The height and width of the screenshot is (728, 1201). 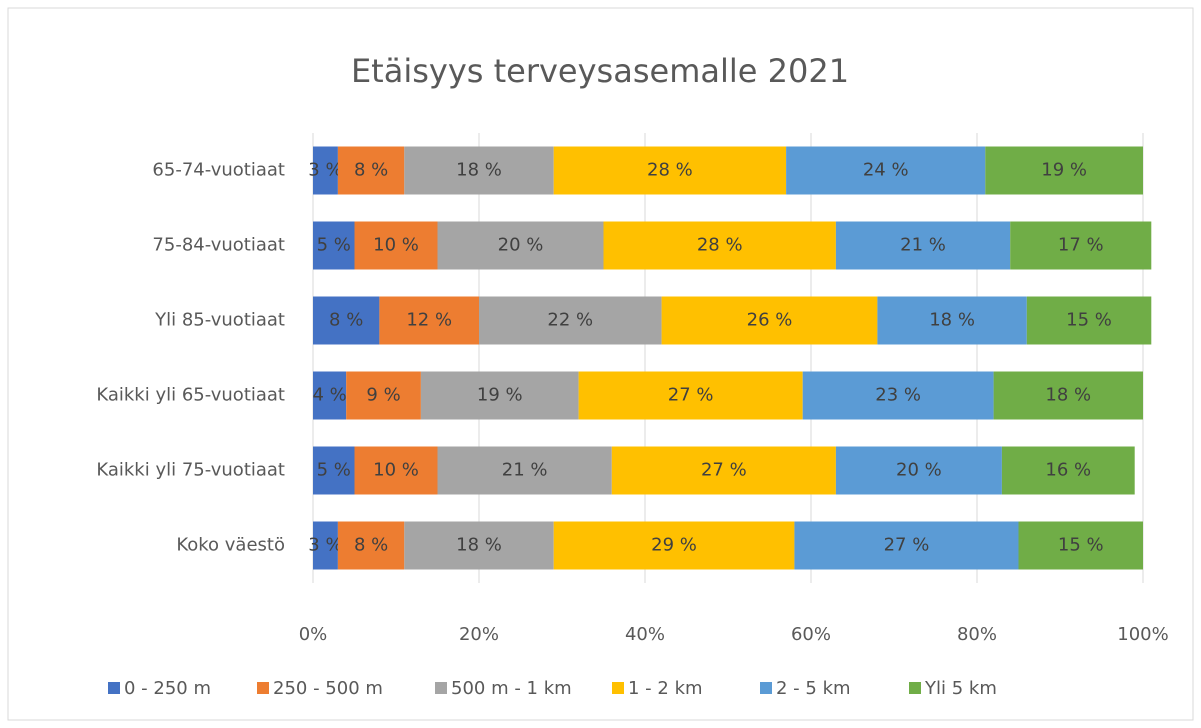 I want to click on data-label: 4 %, so click(x=329, y=395).